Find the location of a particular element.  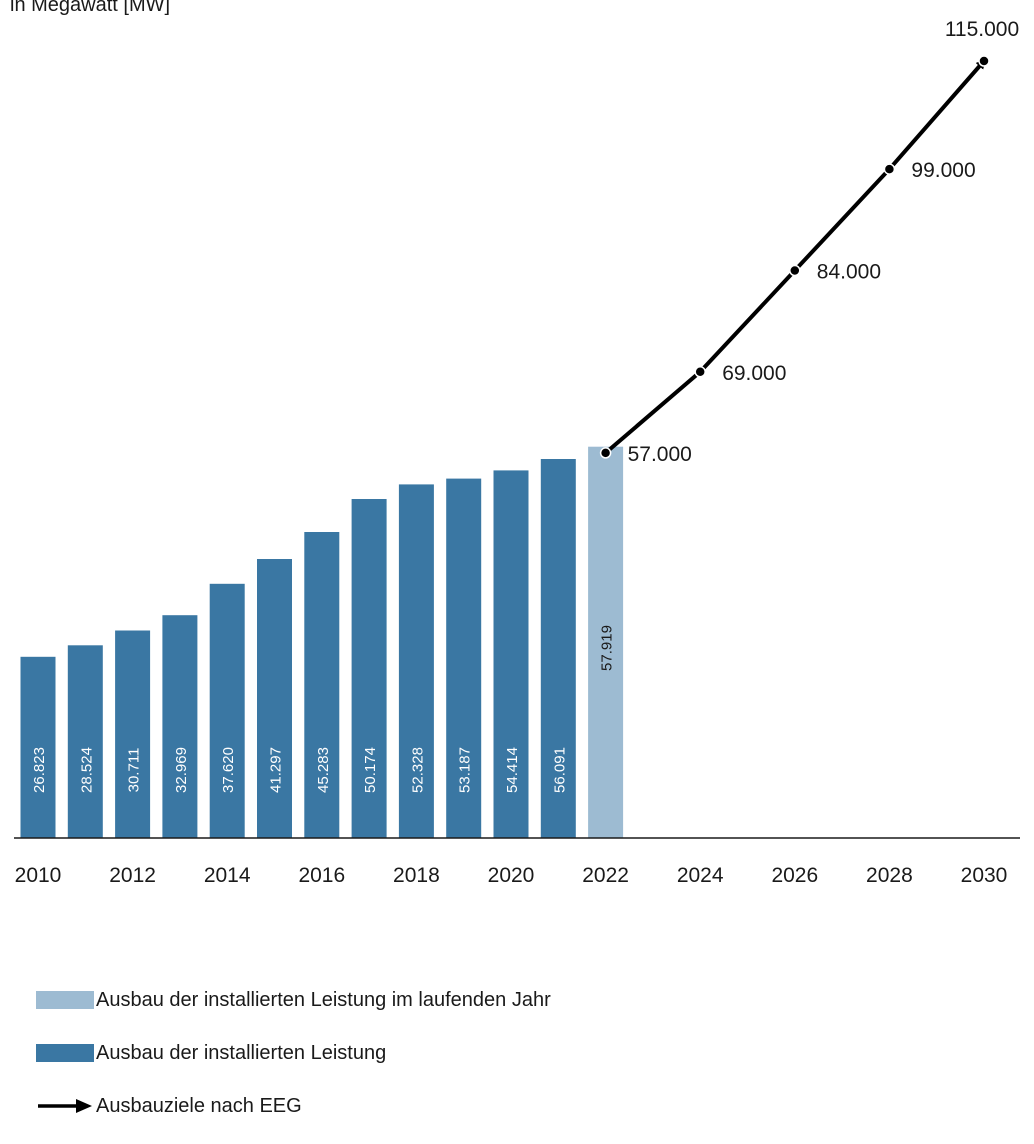

legend-item-installed: Ausbau der installierten Leistung is located at coordinates (293, 1053).